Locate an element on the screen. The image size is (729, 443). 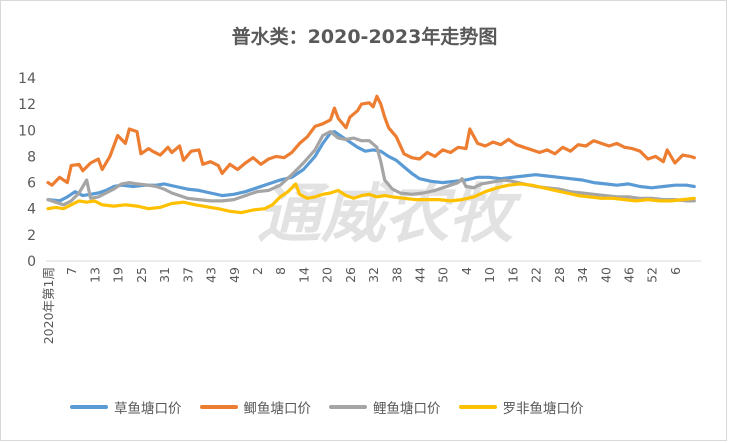
x-tick-label: 14 is located at coordinates (303, 275).